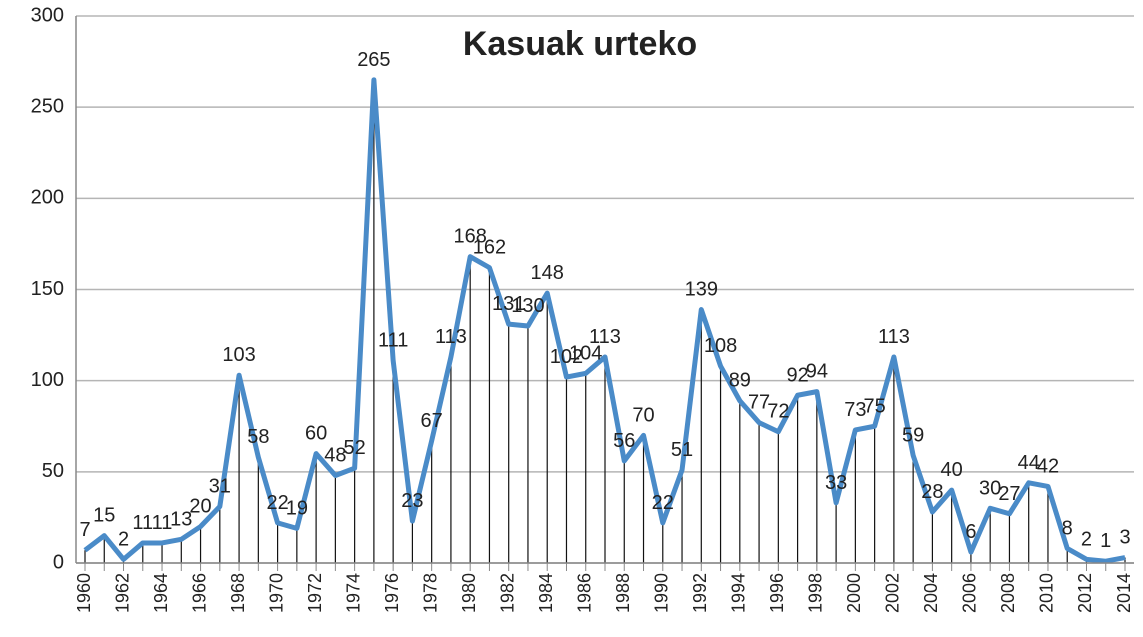 Image resolution: width=1143 pixels, height=637 pixels. What do you see at coordinates (393, 341) in the screenshot?
I see `data-label: 111` at bounding box center [393, 341].